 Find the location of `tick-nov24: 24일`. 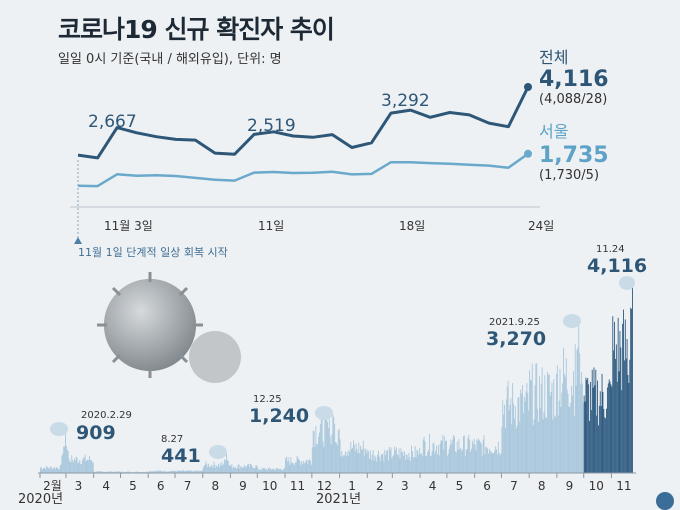

tick-nov24: 24일 is located at coordinates (541, 226).